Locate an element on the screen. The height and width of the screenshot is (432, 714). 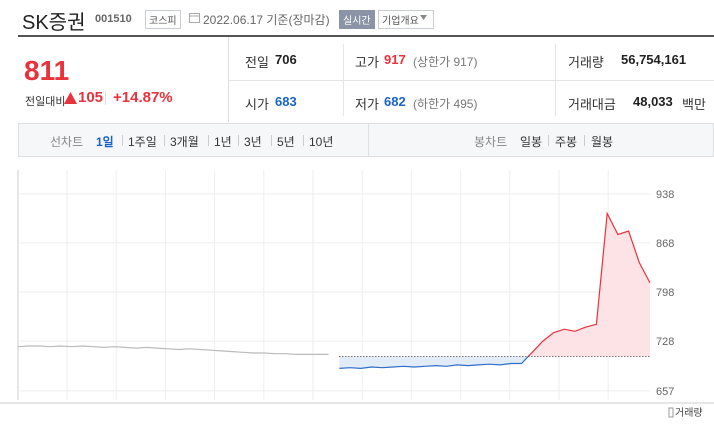
stat-value: 706 is located at coordinates (286, 59).